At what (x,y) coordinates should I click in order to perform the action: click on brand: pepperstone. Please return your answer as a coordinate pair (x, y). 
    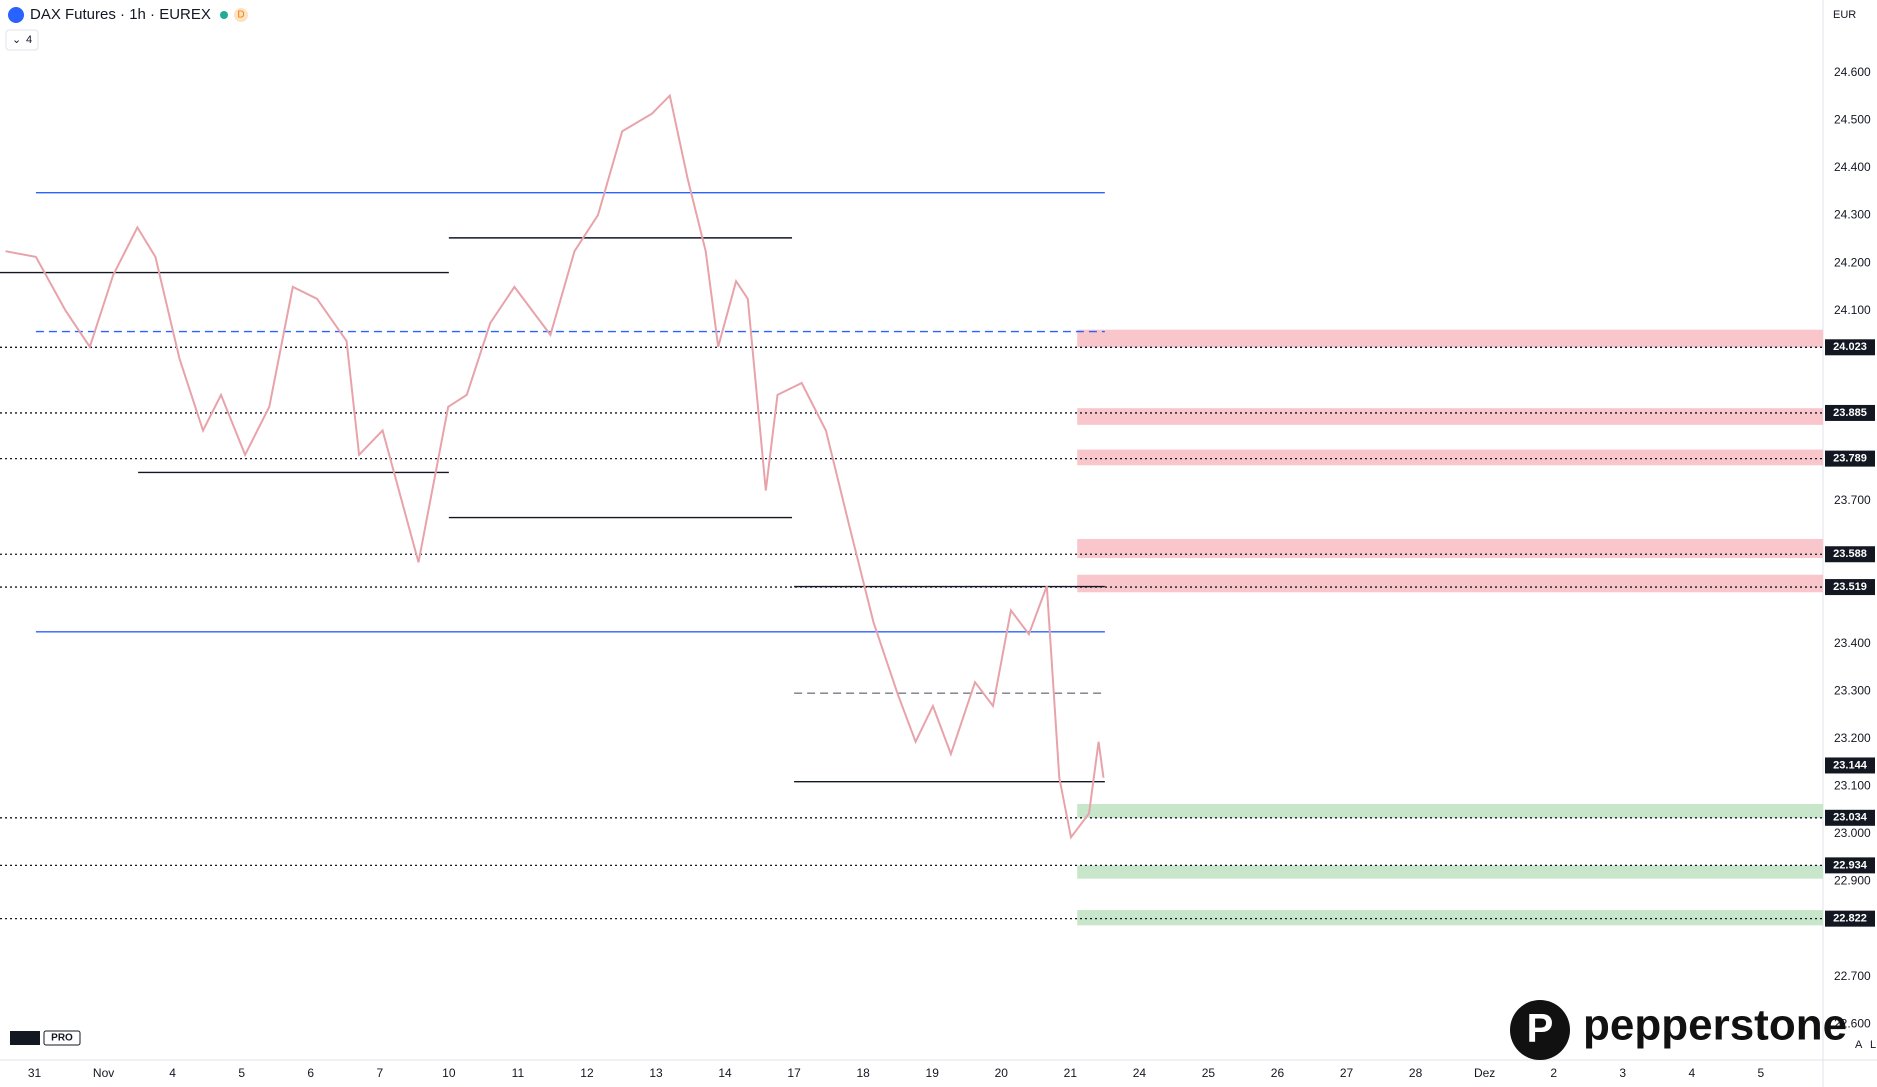
    Looking at the image, I should click on (1715, 1025).